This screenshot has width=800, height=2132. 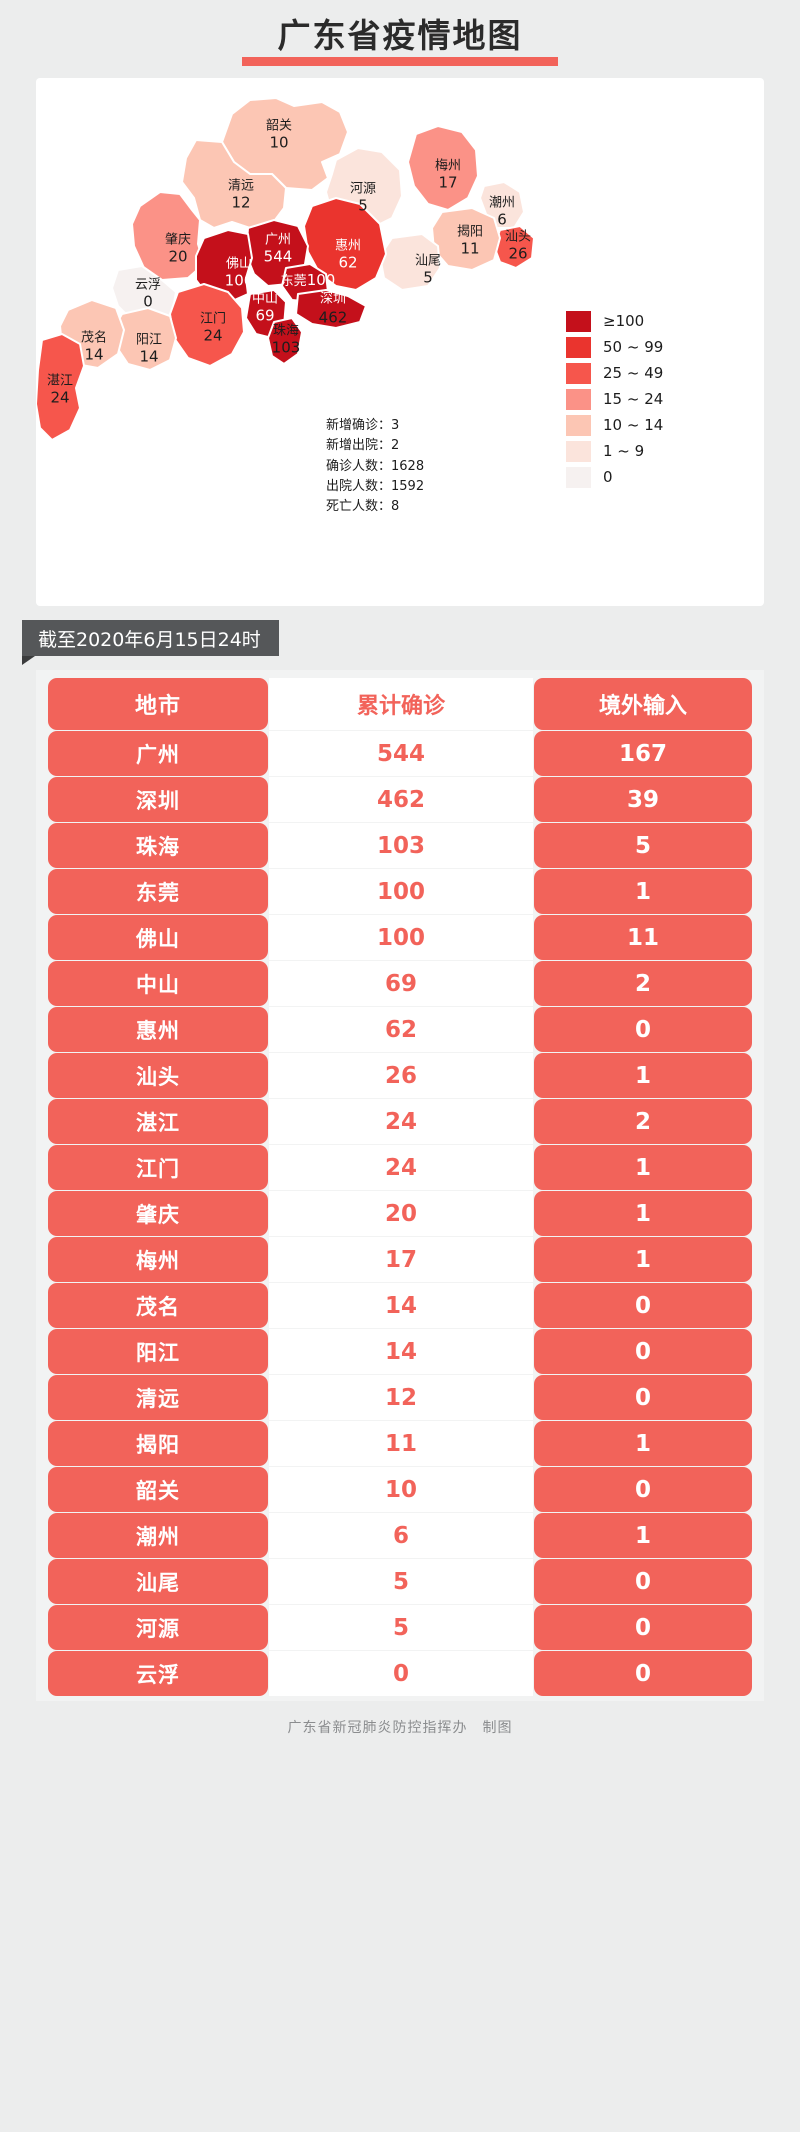 I want to click on cell-confirmed: 103, so click(x=401, y=846).